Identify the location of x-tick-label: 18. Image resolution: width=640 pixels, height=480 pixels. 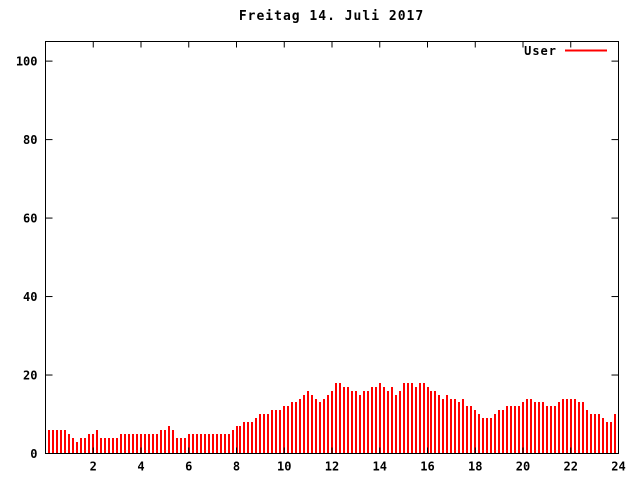
(475, 467).